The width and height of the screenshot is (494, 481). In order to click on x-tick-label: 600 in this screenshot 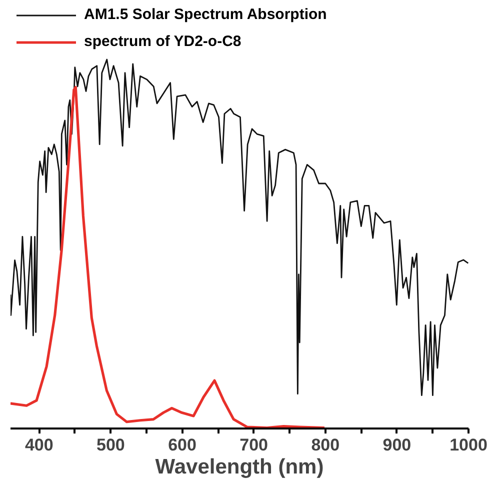, I will do `click(182, 445)`.